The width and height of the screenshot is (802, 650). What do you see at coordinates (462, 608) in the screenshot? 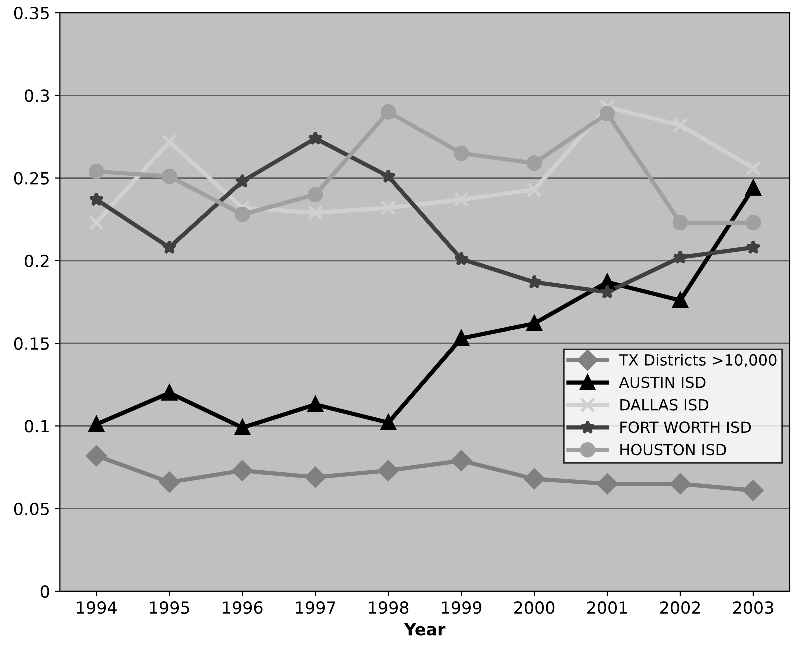
I see `x-tick-label: 1999` at bounding box center [462, 608].